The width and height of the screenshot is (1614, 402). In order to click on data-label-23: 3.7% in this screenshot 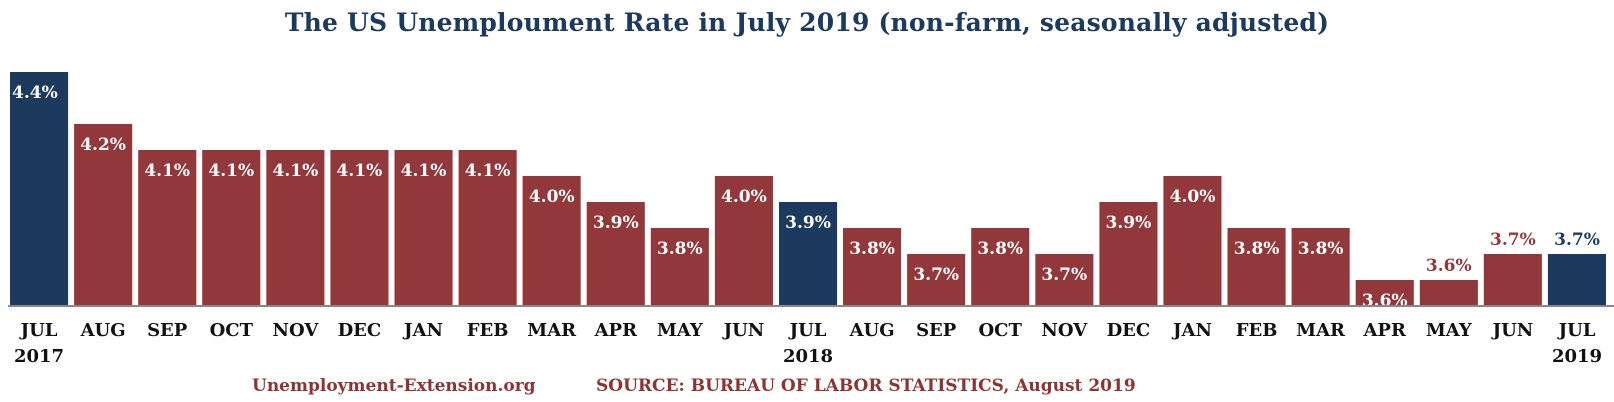, I will do `click(1513, 240)`.